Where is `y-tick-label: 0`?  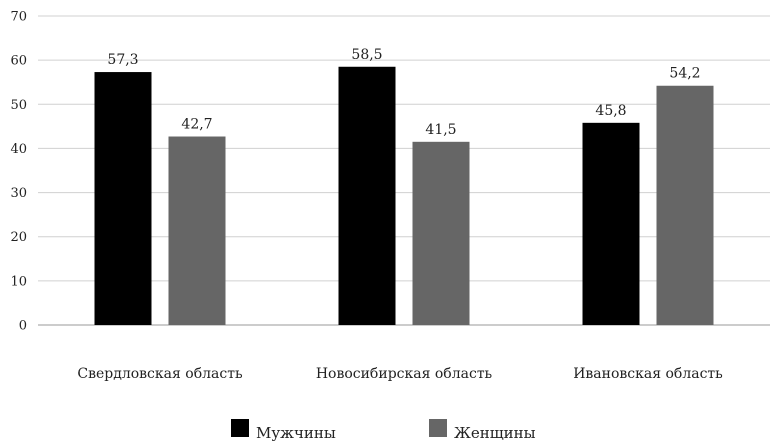
y-tick-label: 0 is located at coordinates (23, 326).